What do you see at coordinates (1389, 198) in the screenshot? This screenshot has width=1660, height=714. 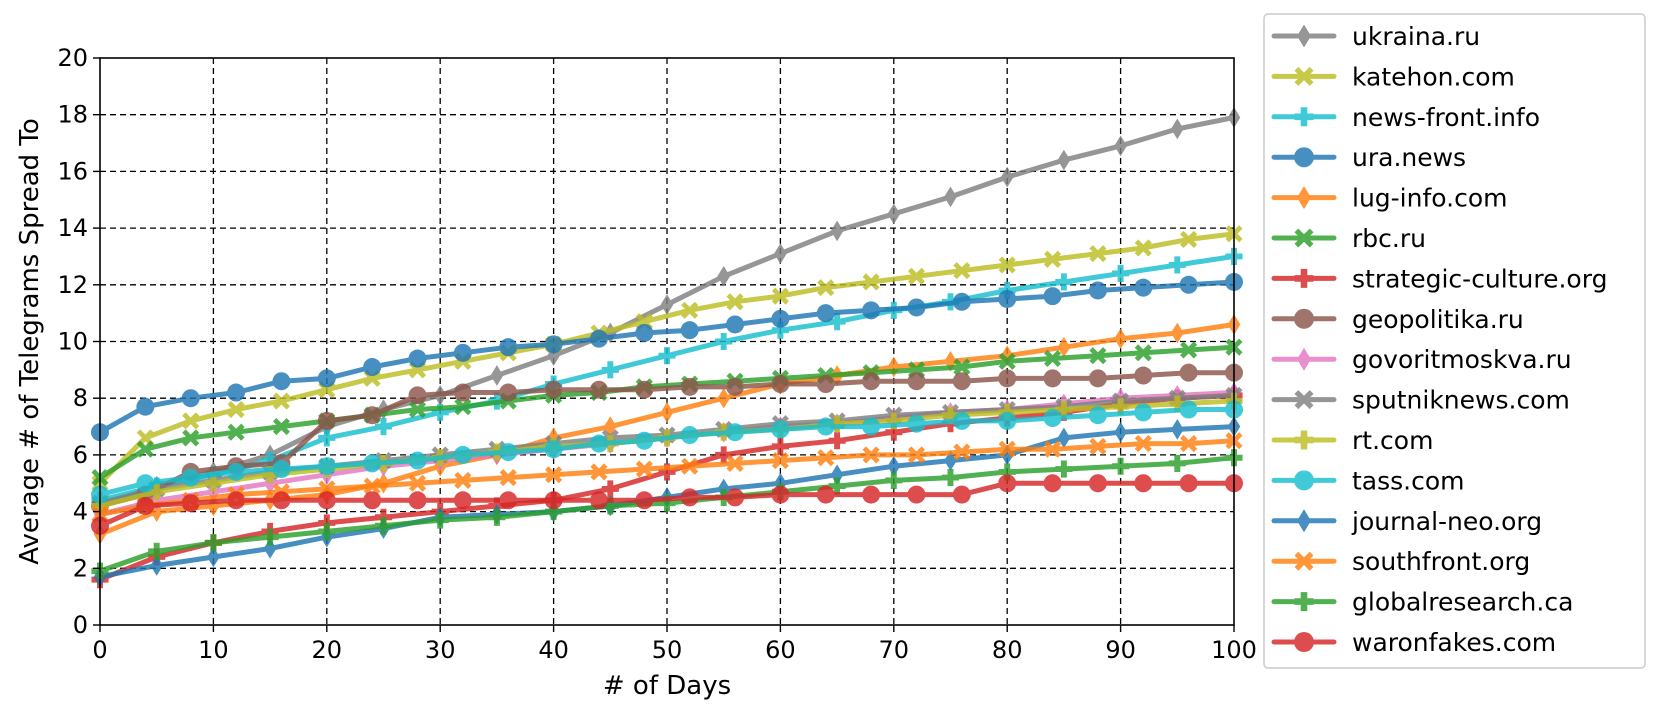 I see `legend-item-lug-info-com: lug-info.com` at bounding box center [1389, 198].